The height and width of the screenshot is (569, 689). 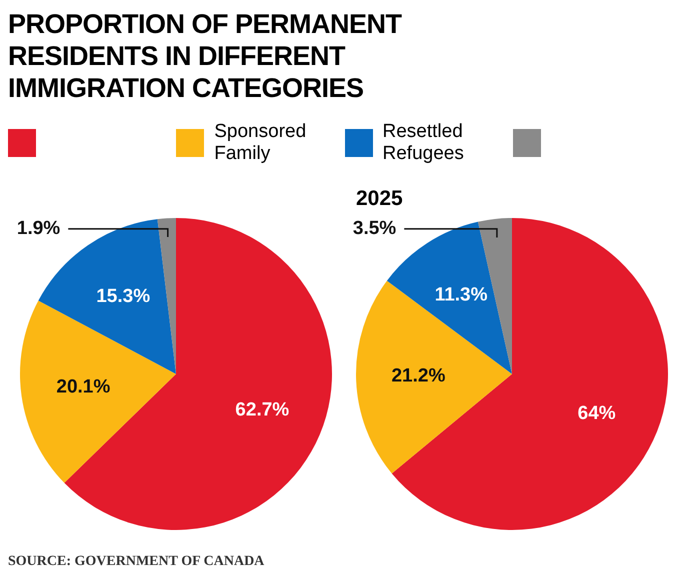 What do you see at coordinates (262, 410) in the screenshot?
I see `data-label: 62.7%` at bounding box center [262, 410].